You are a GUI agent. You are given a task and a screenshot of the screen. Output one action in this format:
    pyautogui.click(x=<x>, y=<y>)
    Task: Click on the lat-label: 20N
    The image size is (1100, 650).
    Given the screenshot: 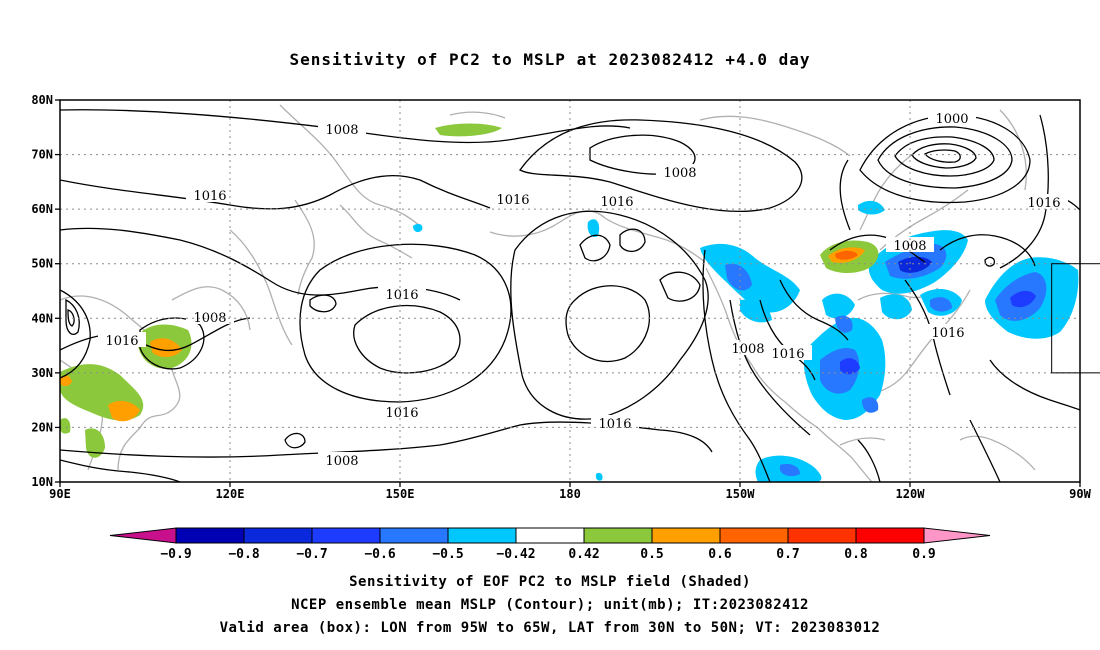 What is the action you would take?
    pyautogui.click(x=42, y=427)
    